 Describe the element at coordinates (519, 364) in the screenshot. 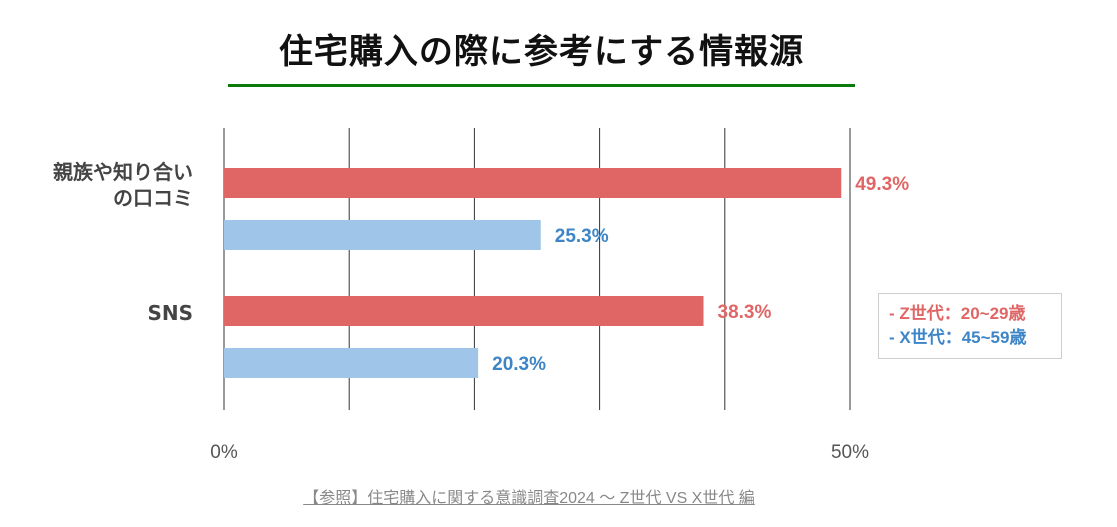

I see `data-label: 20.3%` at that location.